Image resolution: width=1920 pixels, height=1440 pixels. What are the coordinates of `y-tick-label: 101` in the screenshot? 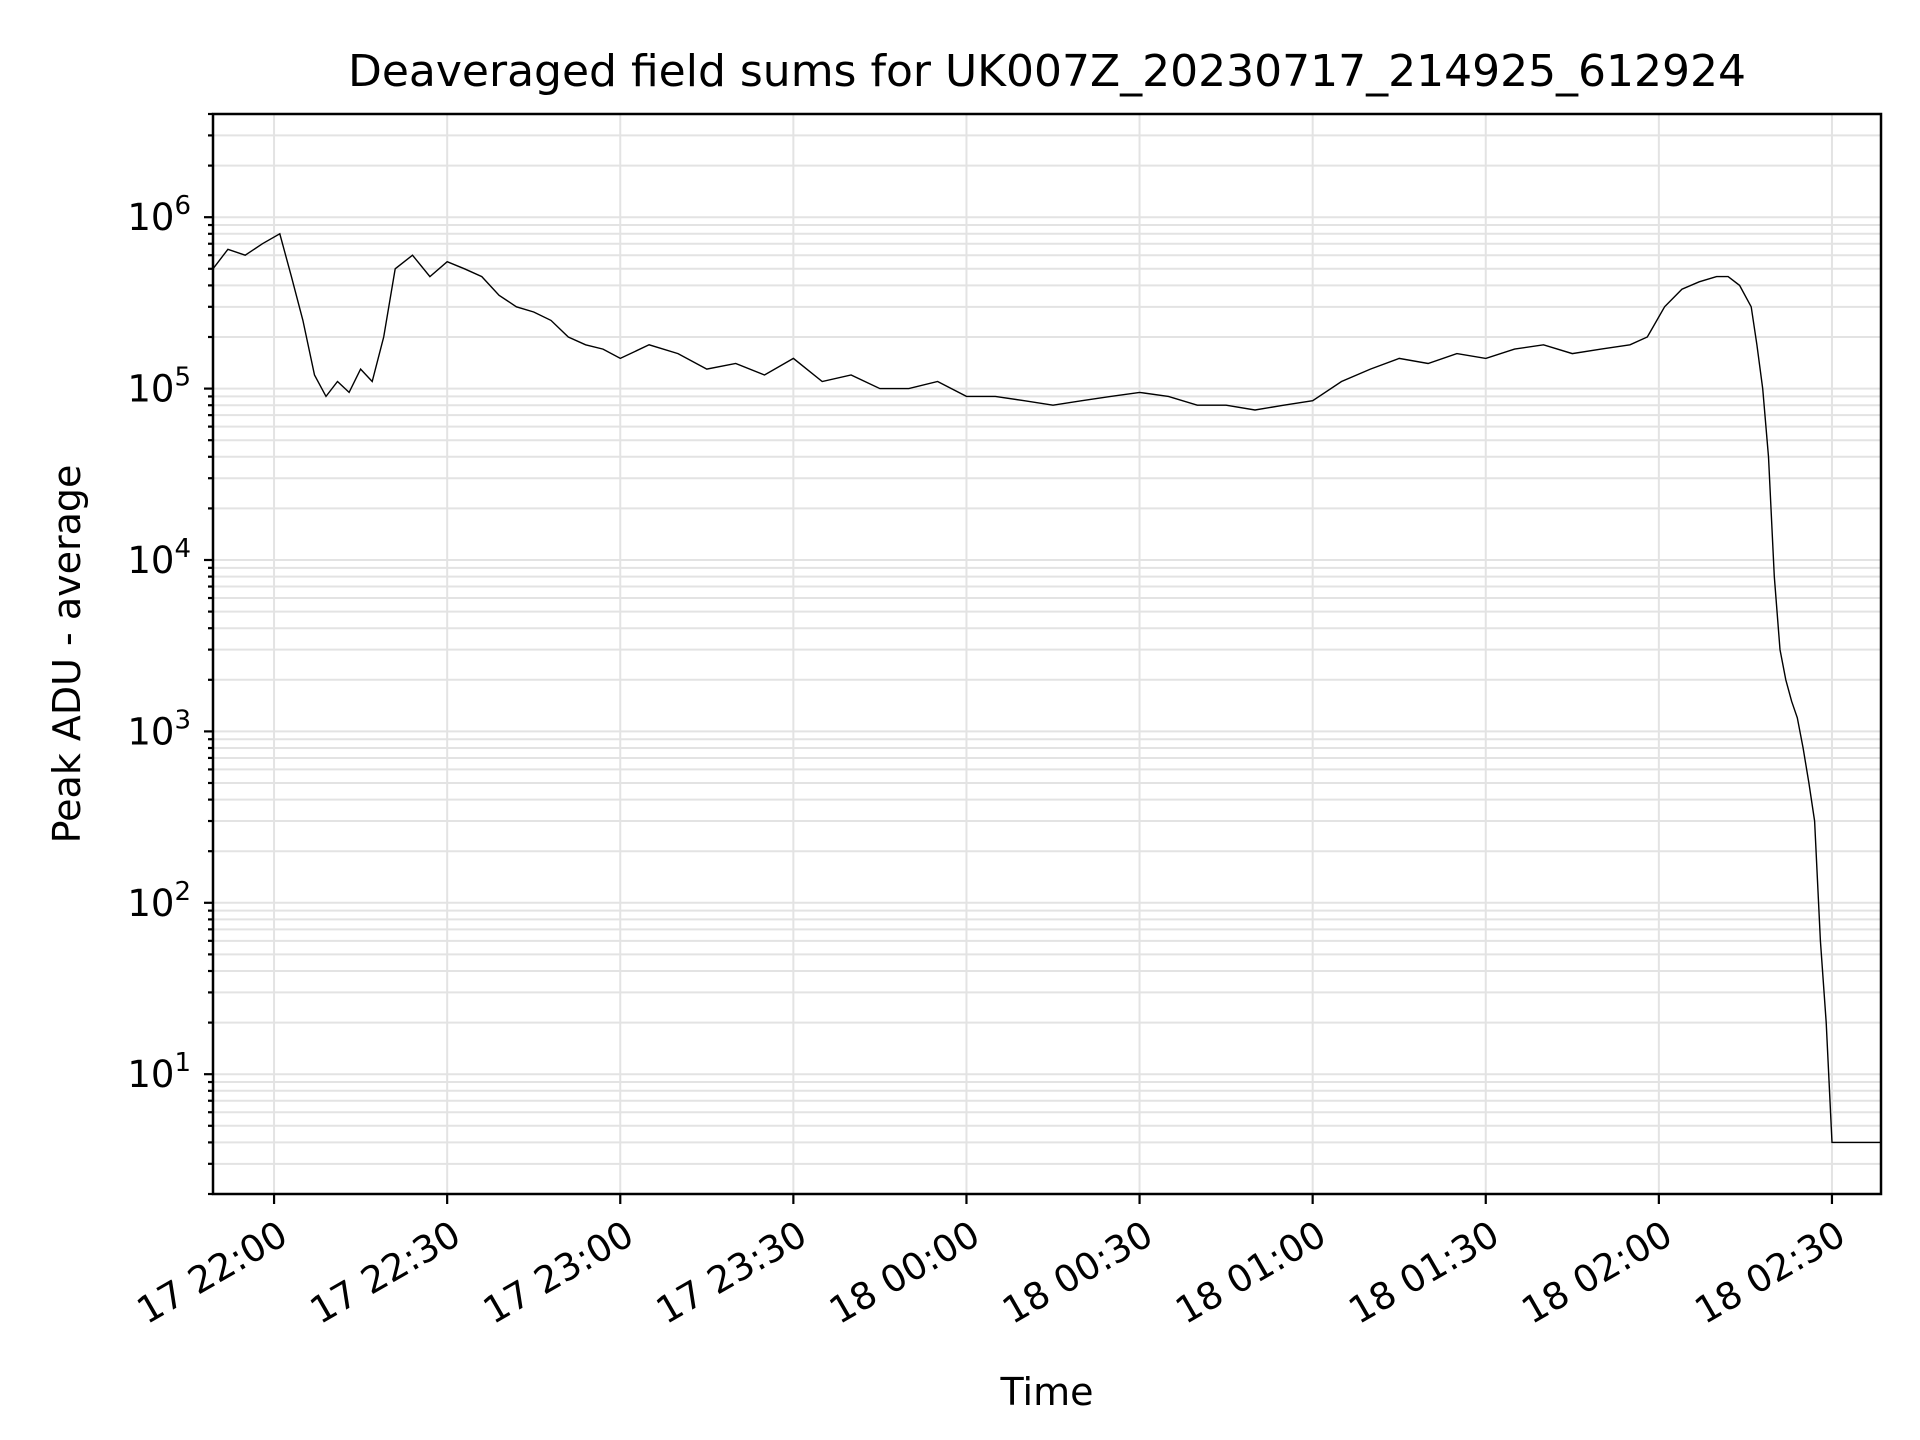 It's located at (159, 1072).